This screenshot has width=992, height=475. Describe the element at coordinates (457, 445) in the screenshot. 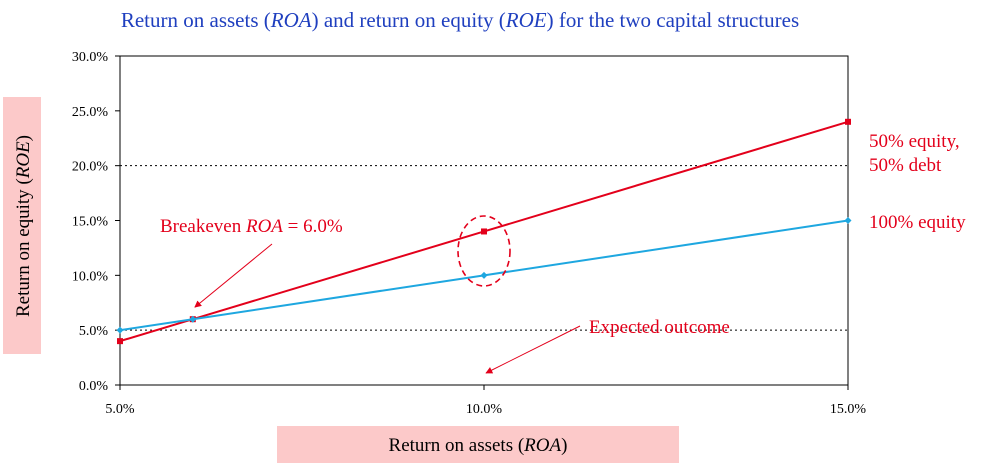

I see `x-axis-title-part: Return on assets (` at that location.